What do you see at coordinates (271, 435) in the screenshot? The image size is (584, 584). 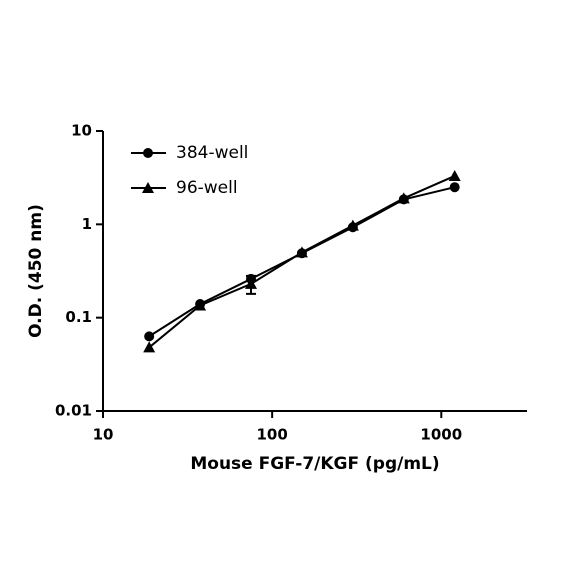 I see `x-tick-label: 100` at bounding box center [271, 435].